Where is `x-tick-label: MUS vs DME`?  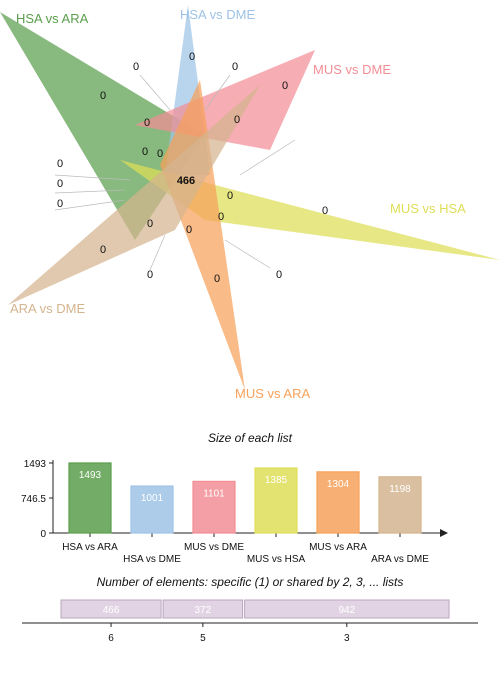
x-tick-label: MUS vs DME is located at coordinates (214, 547).